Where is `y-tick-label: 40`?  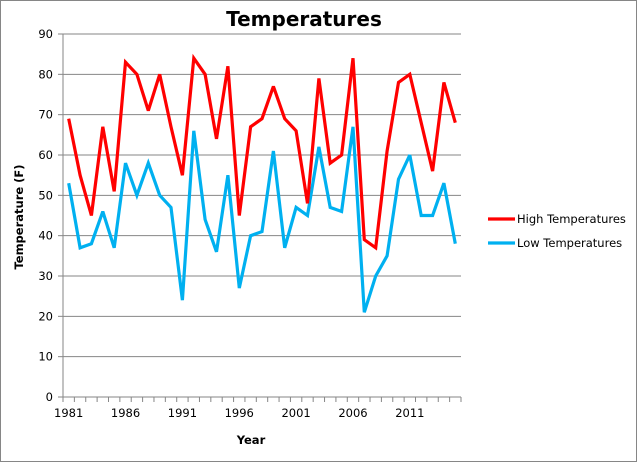 y-tick-label: 40 is located at coordinates (45, 236).